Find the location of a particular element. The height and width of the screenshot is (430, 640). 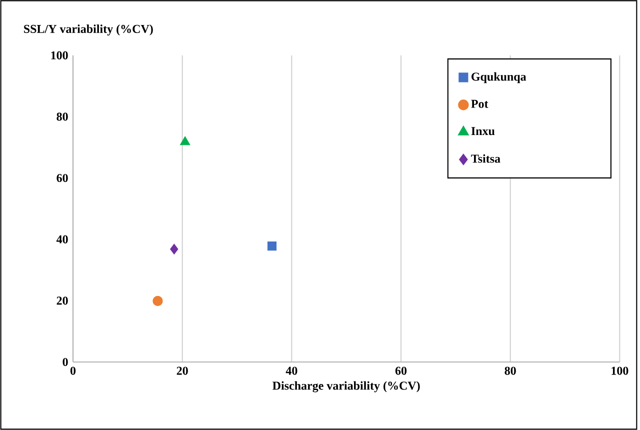

x-tick-label: 20 is located at coordinates (182, 370).